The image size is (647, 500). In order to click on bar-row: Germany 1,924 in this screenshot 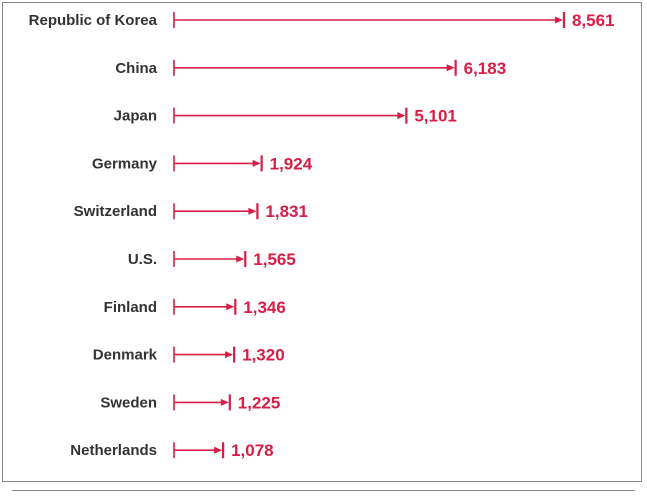, I will do `click(202, 163)`.